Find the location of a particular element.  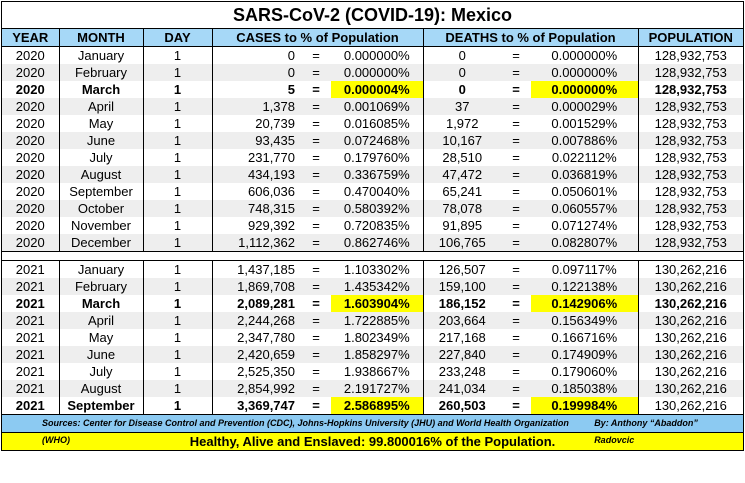

cell-cases: 1,869,708 is located at coordinates (256, 286).